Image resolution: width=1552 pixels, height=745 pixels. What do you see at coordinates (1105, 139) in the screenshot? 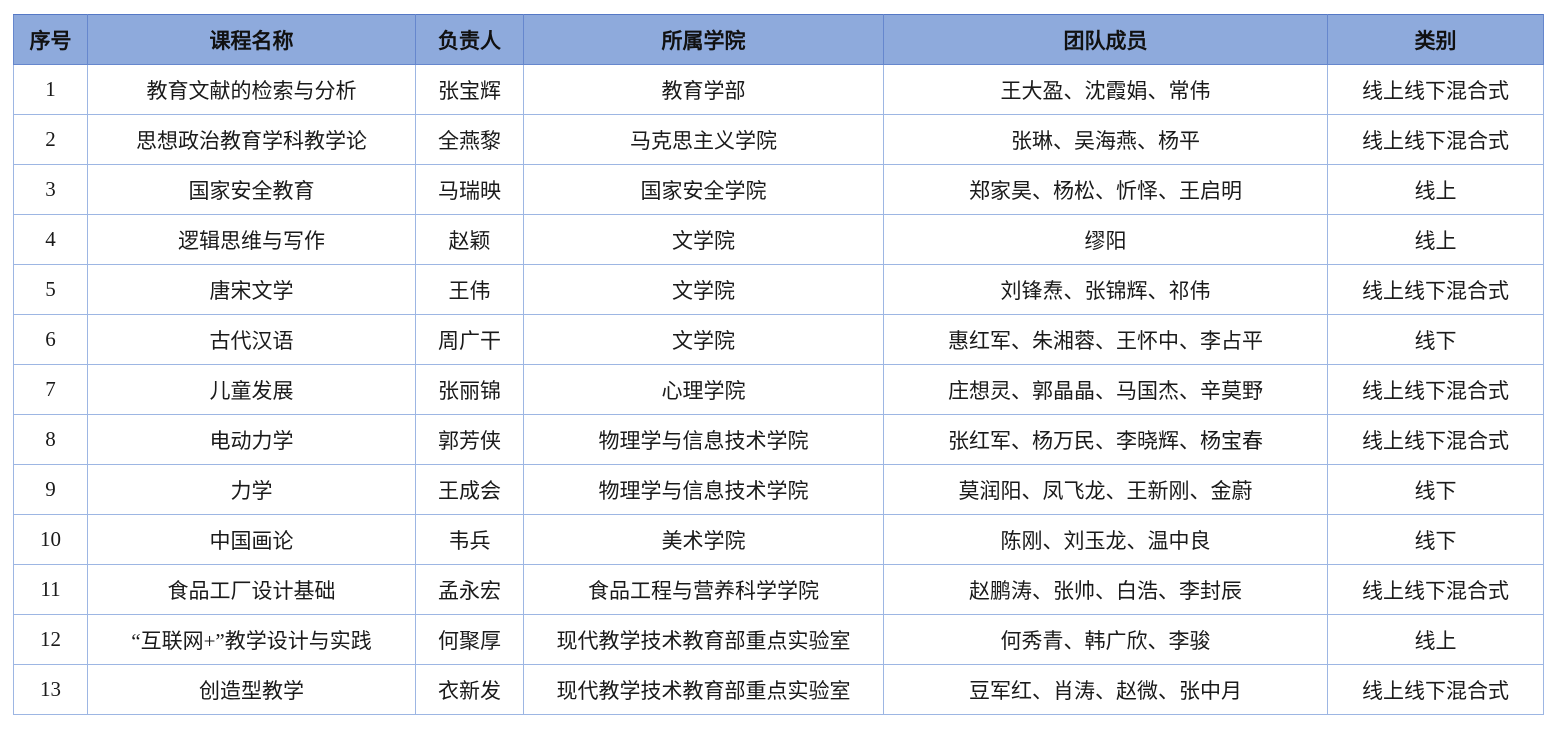
I see `cell-members: 张琳、吴海燕、杨平` at bounding box center [1105, 139].